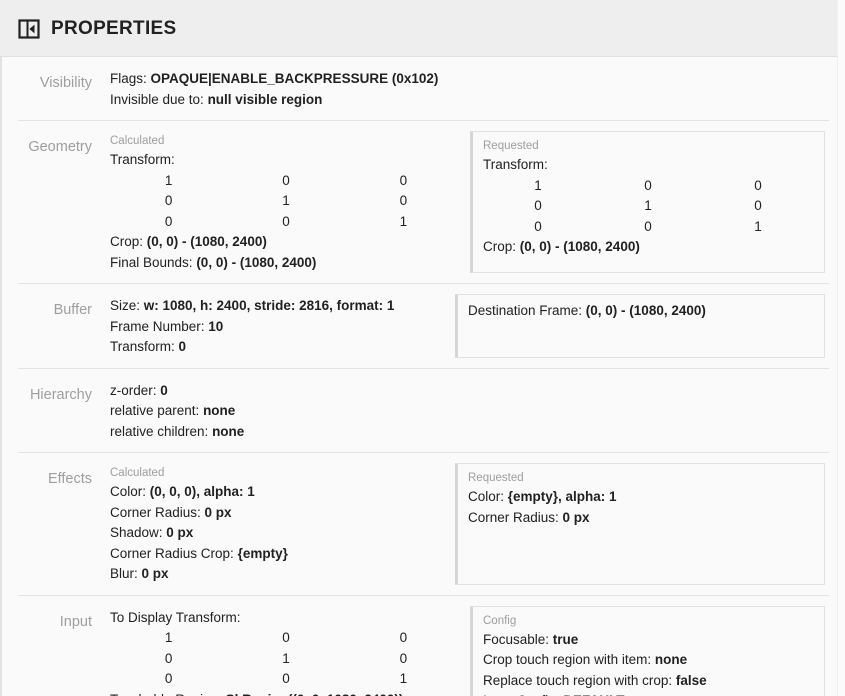  Describe the element at coordinates (137, 141) in the screenshot. I see `geometry-calculated-sublabel: Calculated` at that location.